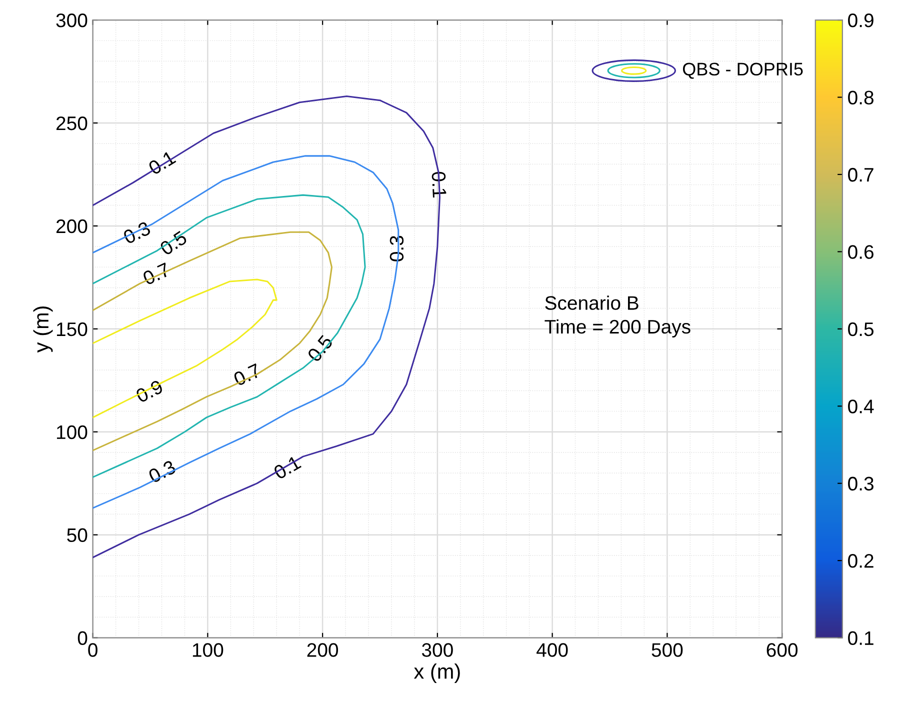 Image resolution: width=901 pixels, height=715 pixels. What do you see at coordinates (83, 638) in the screenshot?
I see `y-tick-label: 0` at bounding box center [83, 638].